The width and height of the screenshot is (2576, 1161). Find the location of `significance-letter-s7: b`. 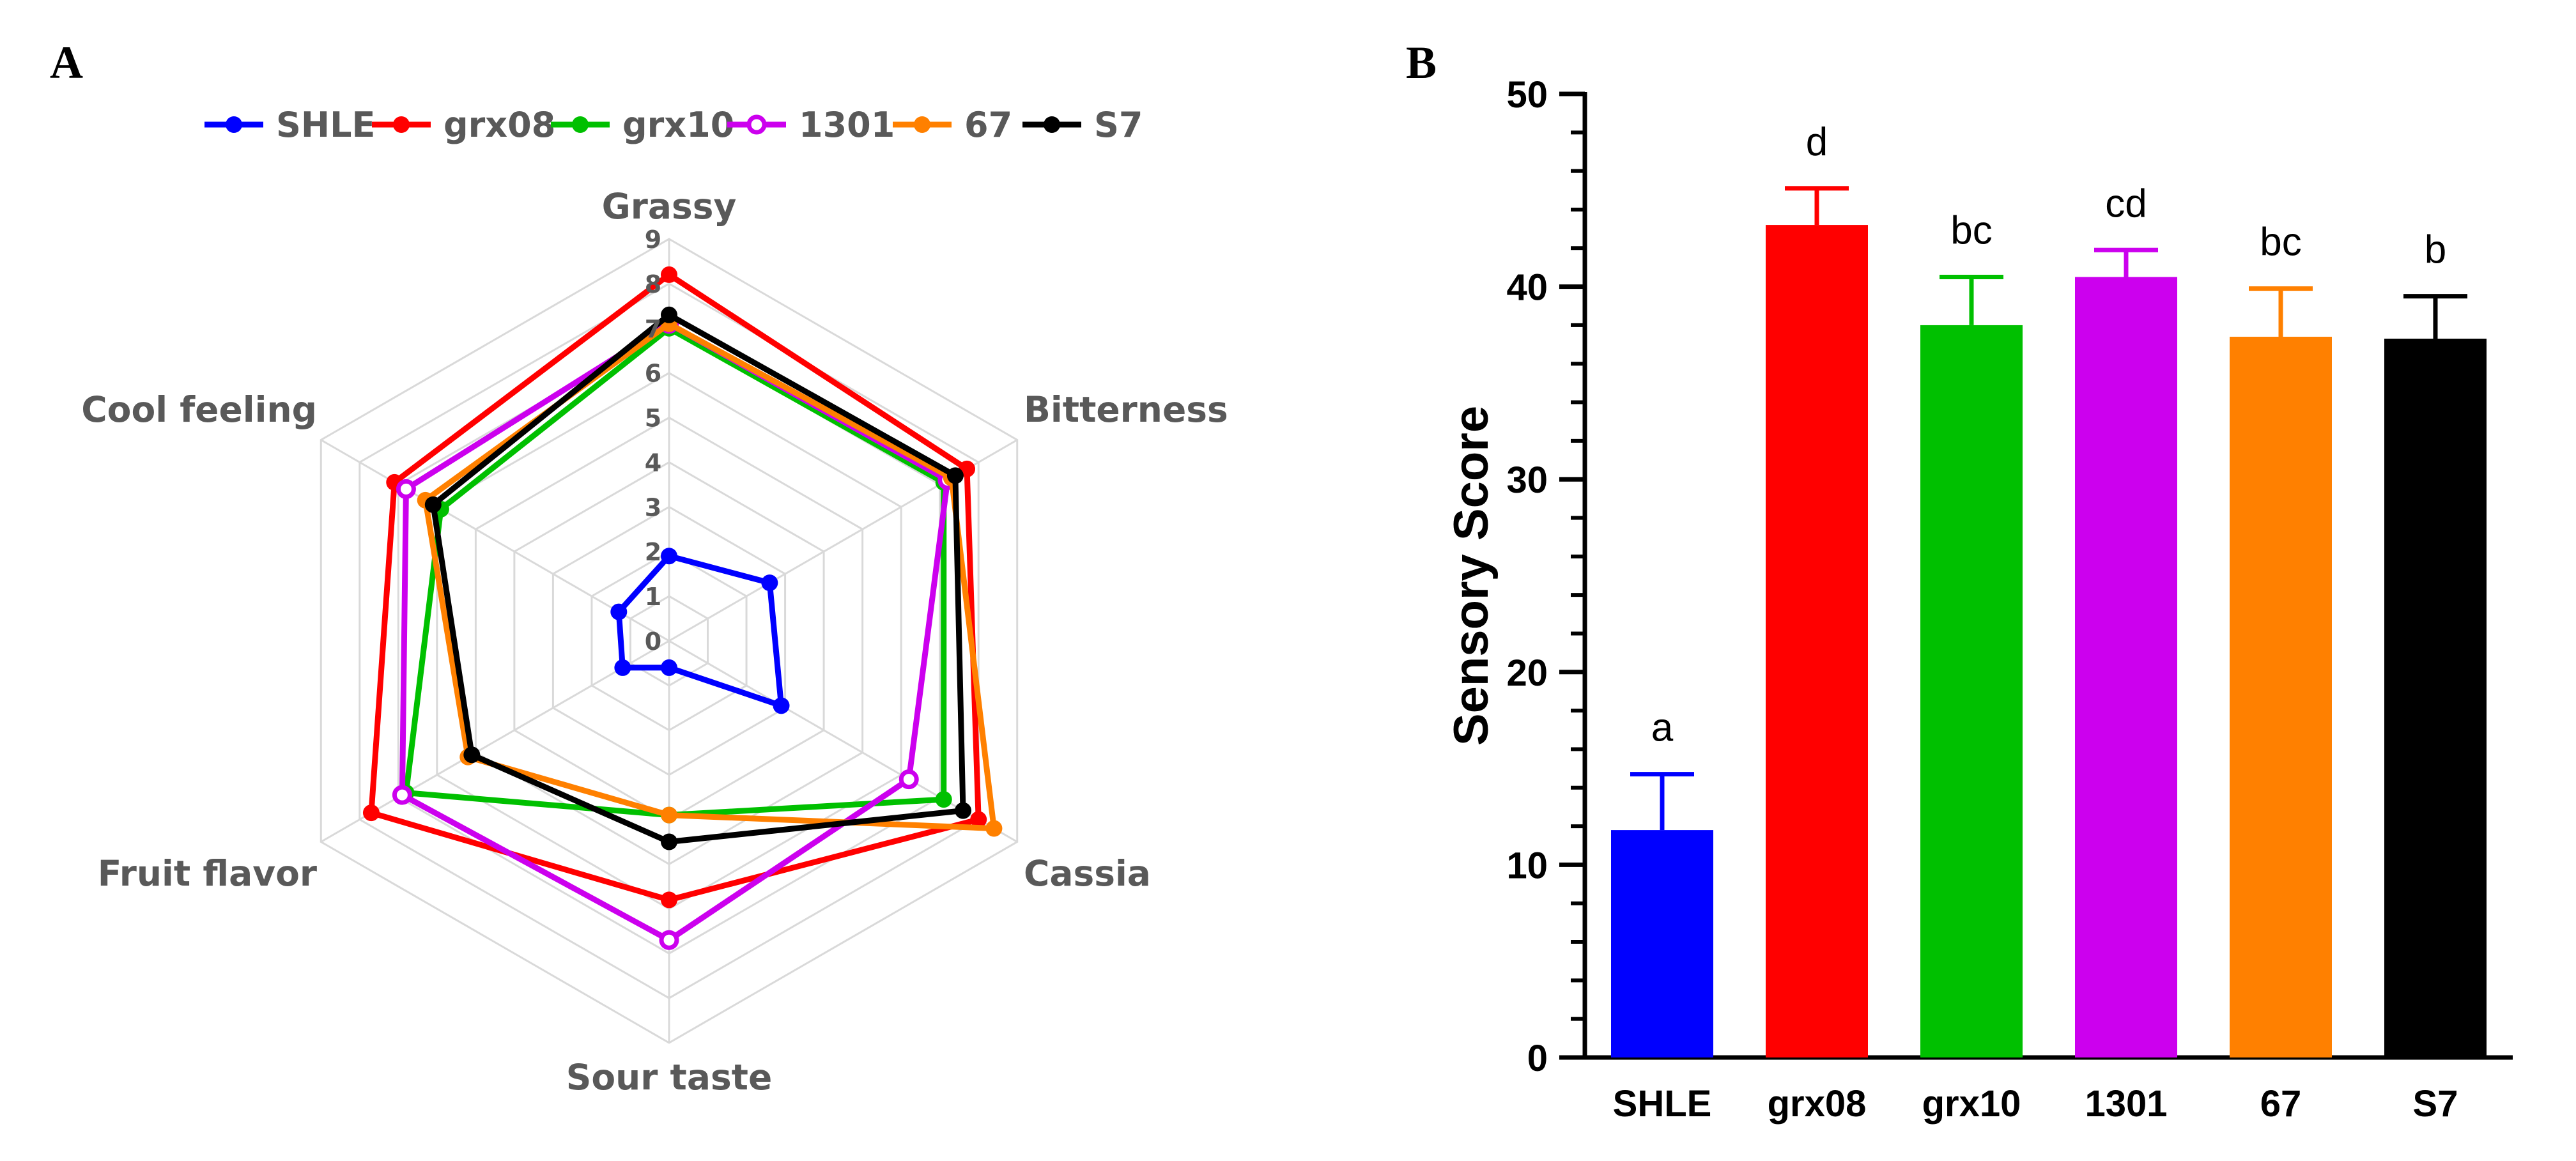

significance-letter-s7: b is located at coordinates (2435, 250).